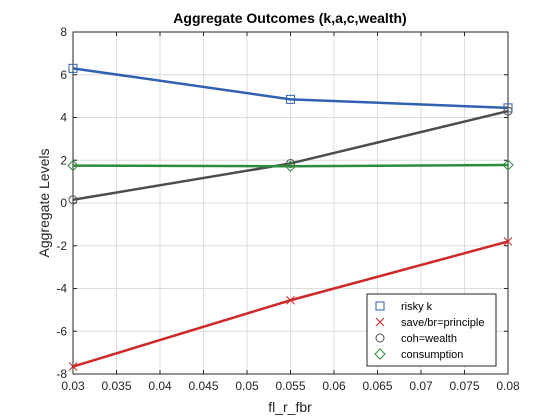 The height and width of the screenshot is (420, 560). I want to click on y-tick-label: 6, so click(63, 75).